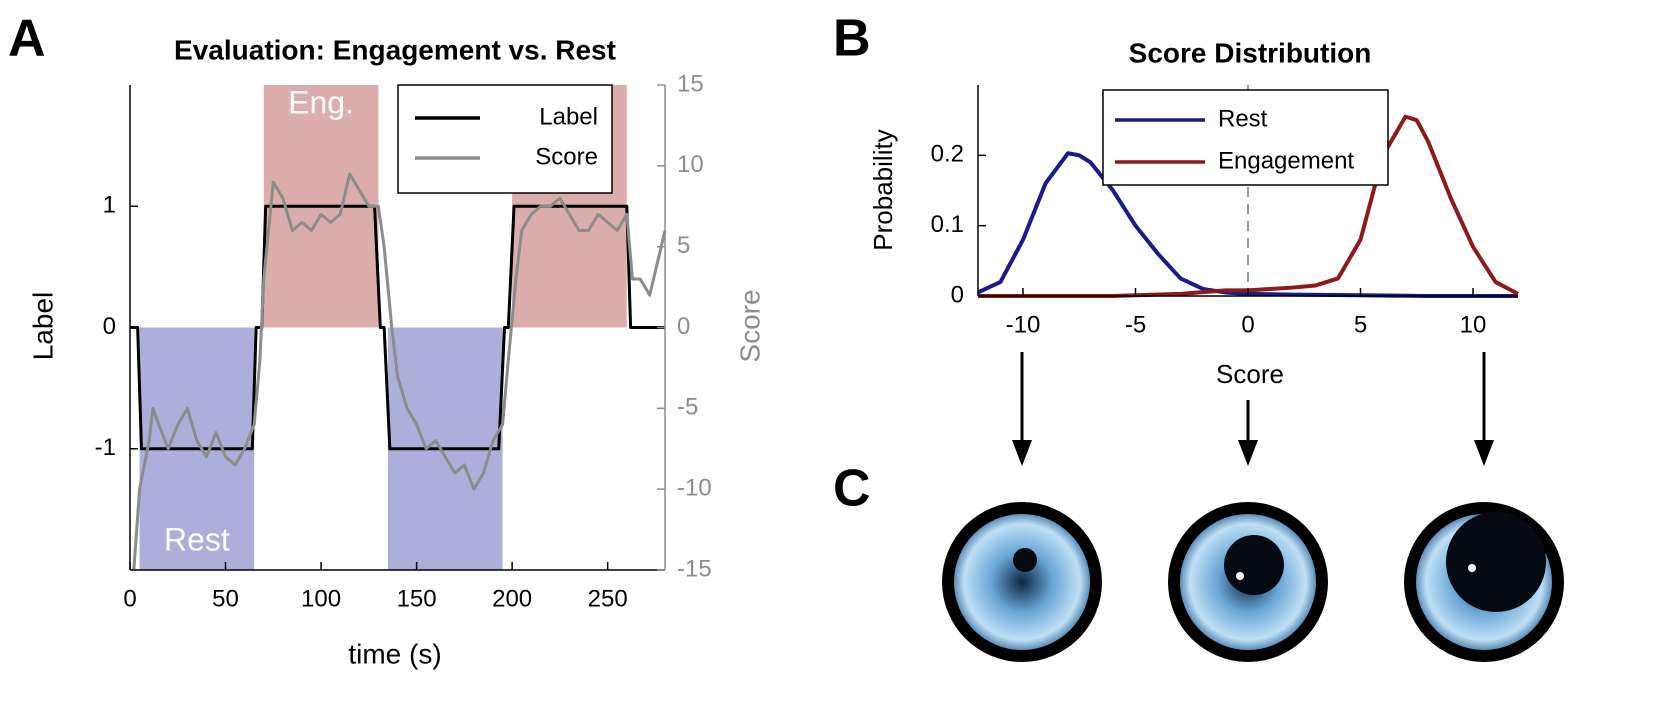  What do you see at coordinates (1023, 324) in the screenshot?
I see `x-tick-label: -10` at bounding box center [1023, 324].